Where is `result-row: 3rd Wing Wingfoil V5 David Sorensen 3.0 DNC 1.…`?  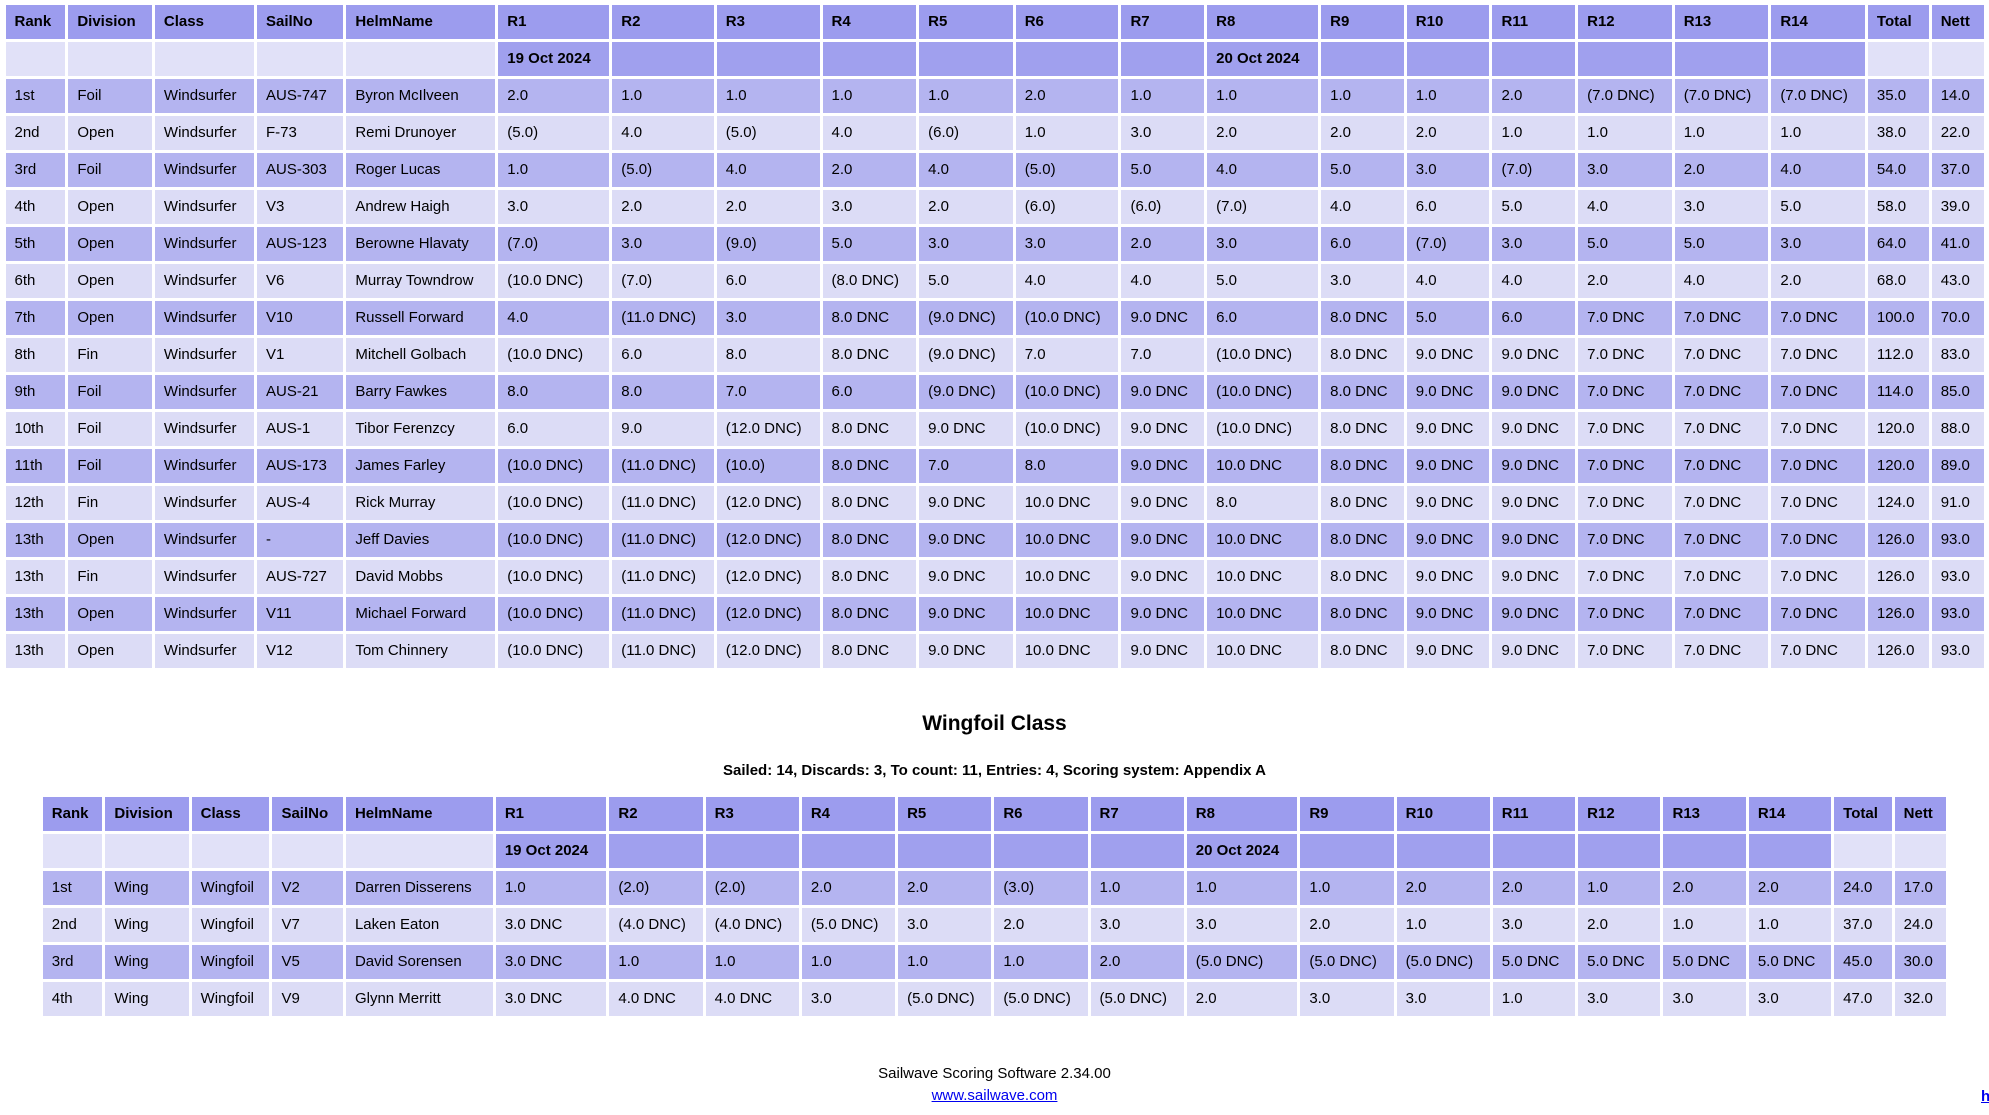
result-row: 3rd Wing Wingfoil V5 David Sorensen 3.0 DNC 1.… is located at coordinates (994, 962).